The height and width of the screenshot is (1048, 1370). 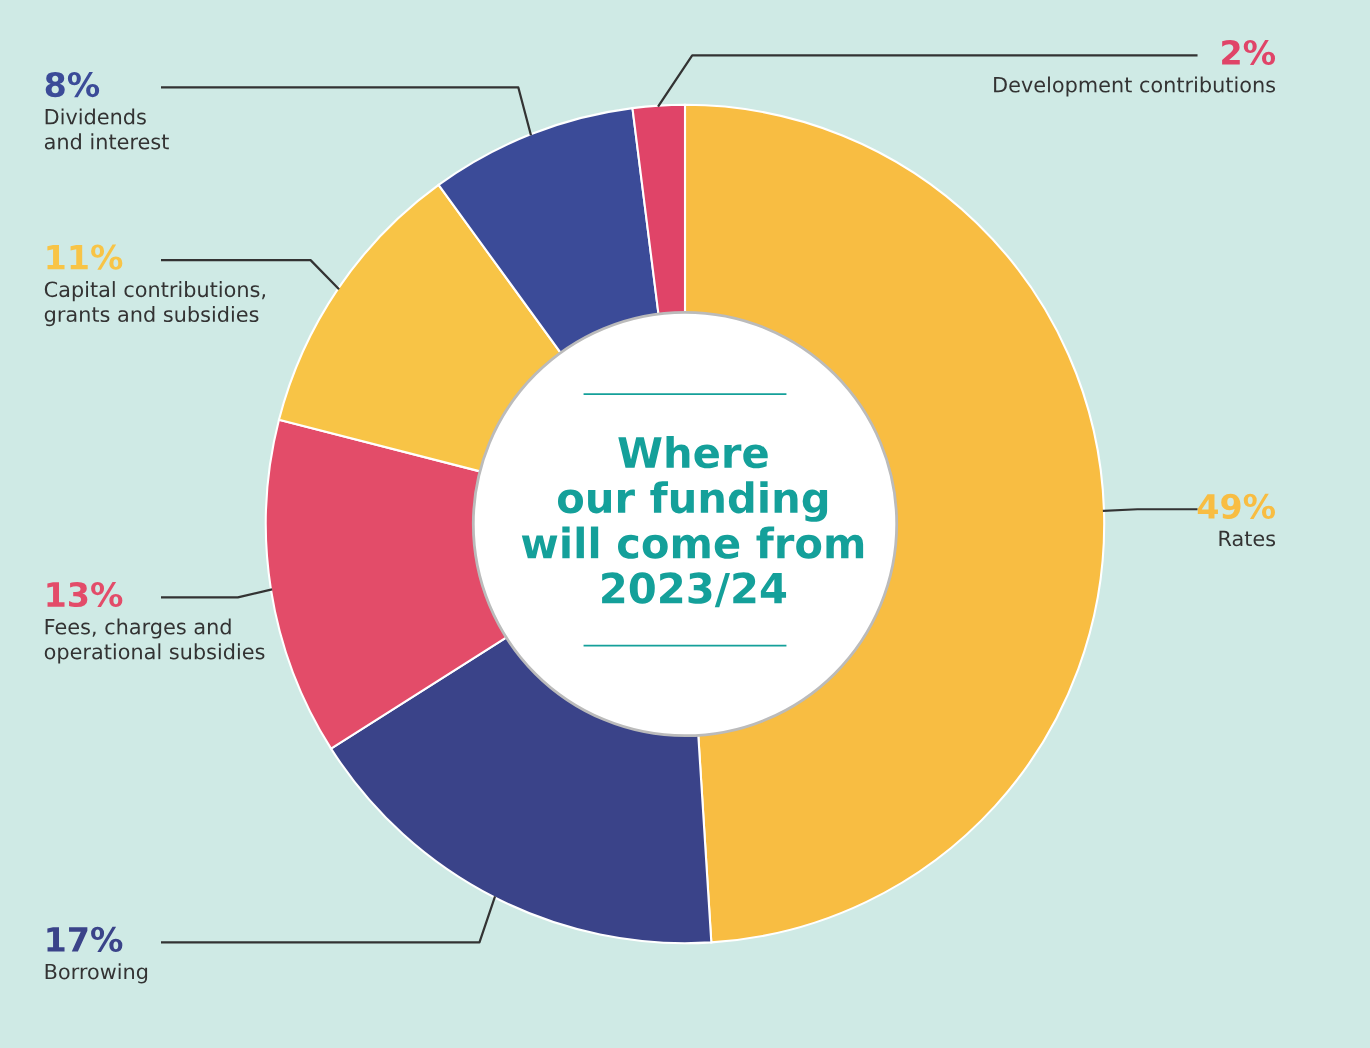 I want to click on data-label: 11%, so click(x=85, y=257).